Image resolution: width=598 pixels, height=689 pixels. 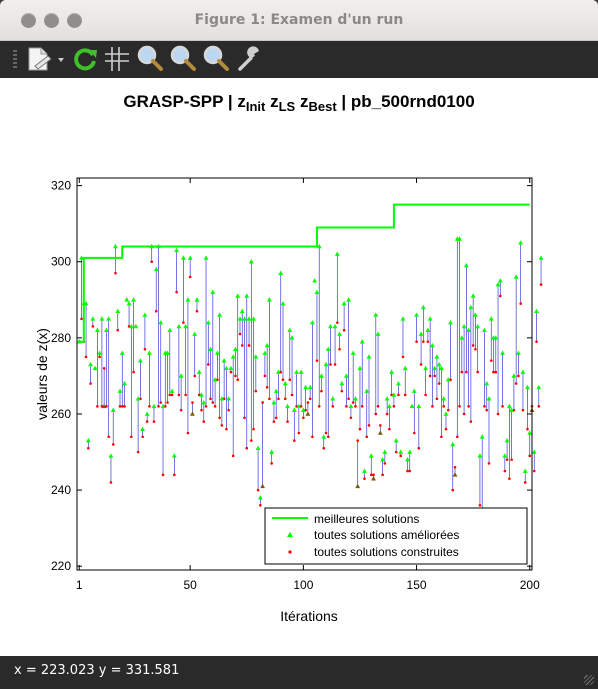 What do you see at coordinates (216, 59) in the screenshot?
I see `zoom-fit-icon` at bounding box center [216, 59].